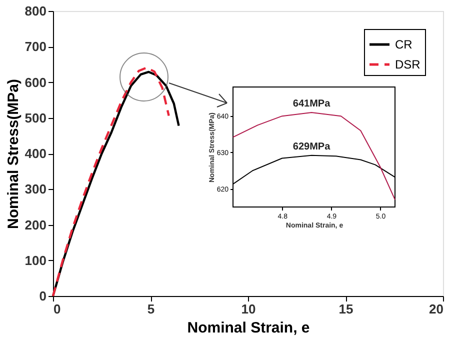 This screenshot has height=343, width=471. What do you see at coordinates (311, 104) in the screenshot?
I see `annotation: 641MPa` at bounding box center [311, 104].